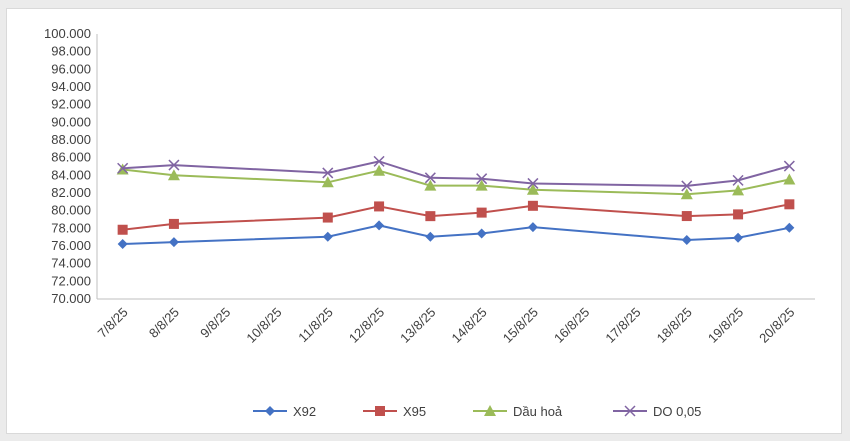 Image resolution: width=850 pixels, height=441 pixels. What do you see at coordinates (315, 325) in the screenshot?
I see `x-tick-label: 11/8/25` at bounding box center [315, 325].